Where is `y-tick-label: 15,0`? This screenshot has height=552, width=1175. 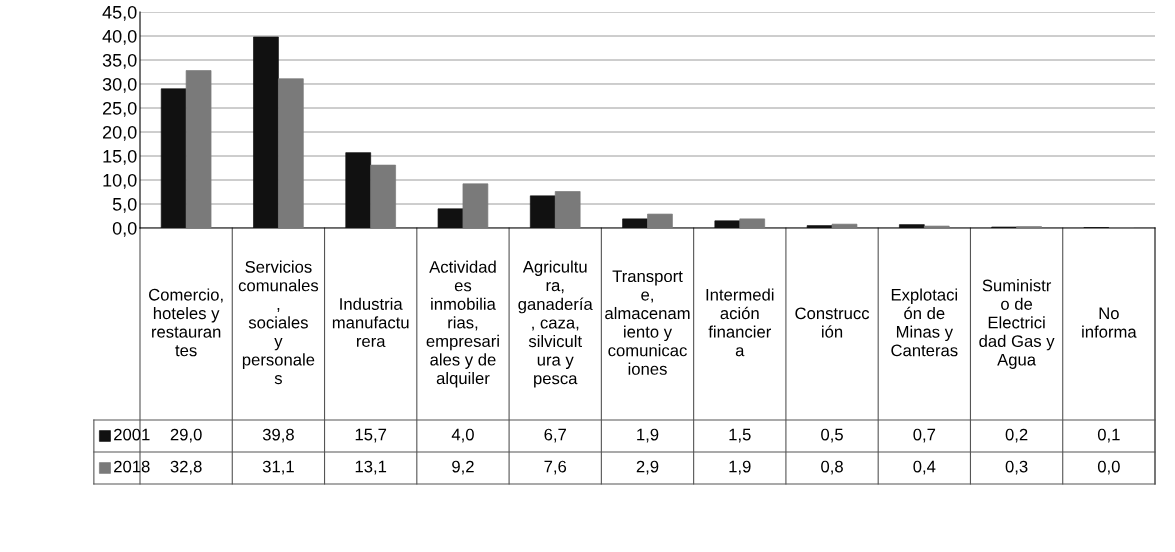
y-tick-label: 15,0 is located at coordinates (120, 157).